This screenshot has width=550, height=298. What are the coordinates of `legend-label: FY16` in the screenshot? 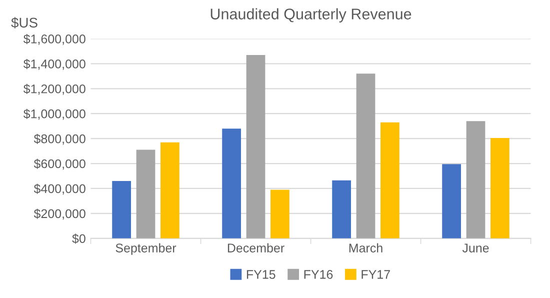 It's located at (318, 274).